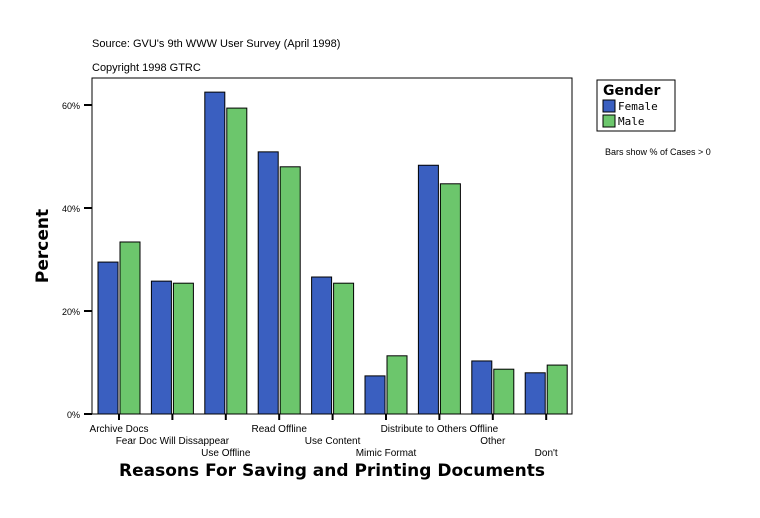 The width and height of the screenshot is (760, 518). Describe the element at coordinates (631, 91) in the screenshot. I see `legend-title: Gender` at that location.